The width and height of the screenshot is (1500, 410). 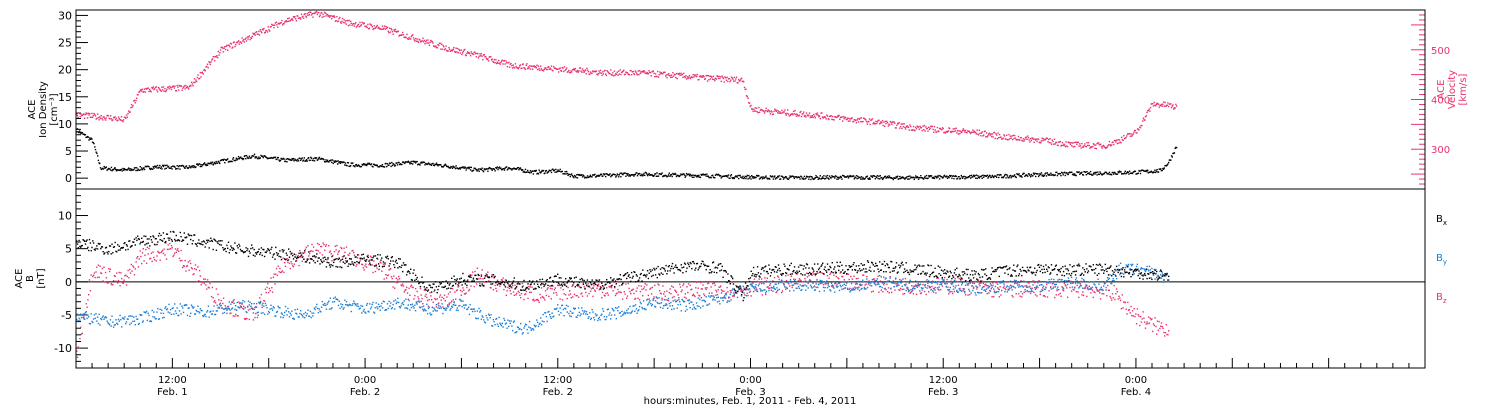 I want to click on legend-bx: Bx, so click(x=1441, y=220).